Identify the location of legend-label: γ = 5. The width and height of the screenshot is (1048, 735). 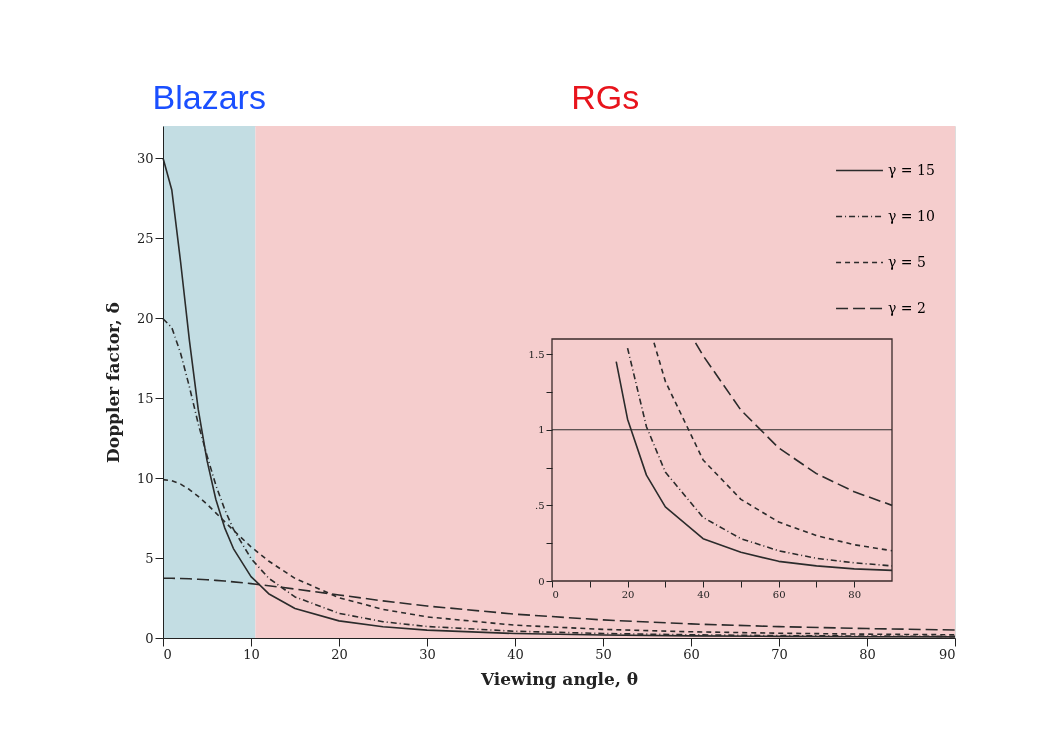
(907, 261).